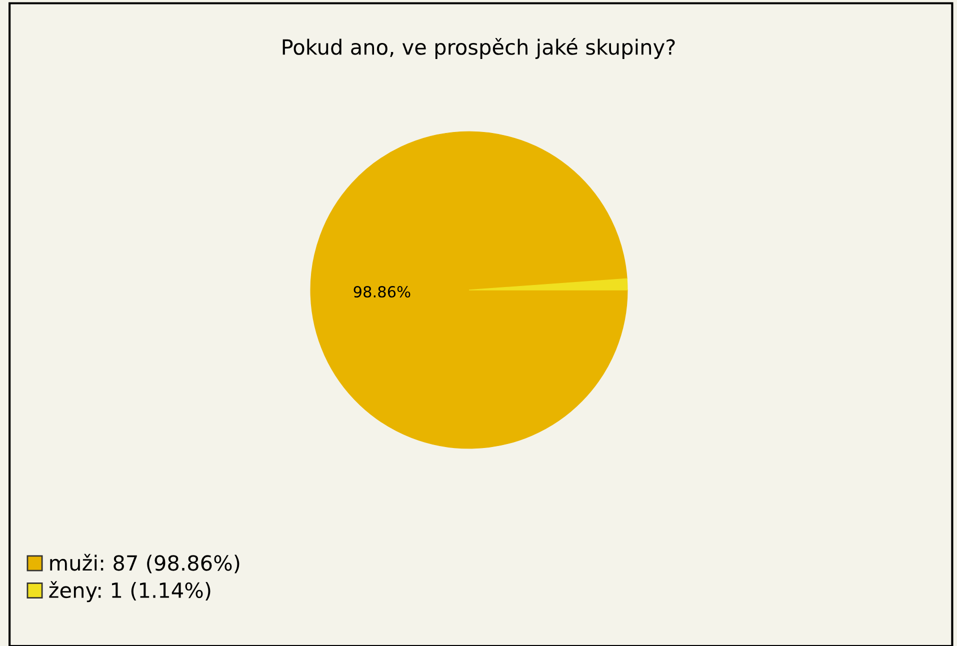 The width and height of the screenshot is (957, 646). What do you see at coordinates (548, 284) in the screenshot?
I see `pie-slice` at bounding box center [548, 284].